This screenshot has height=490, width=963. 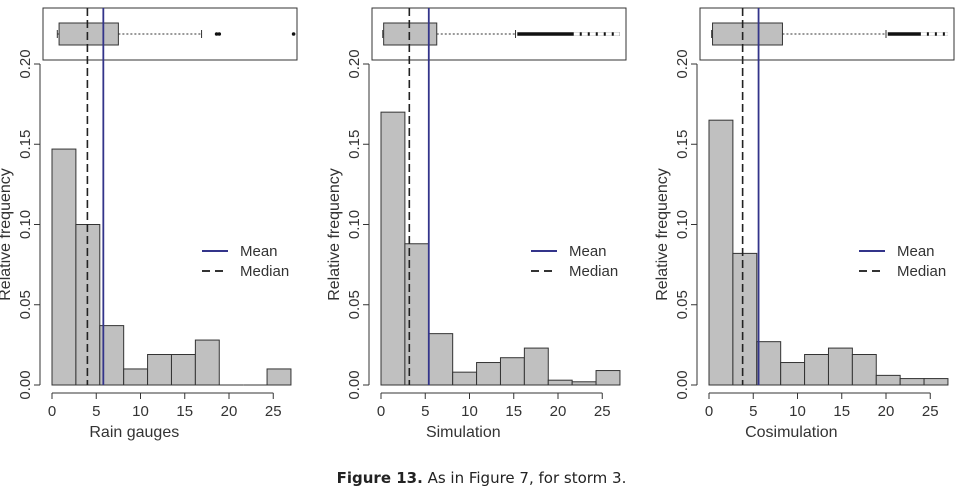 I want to click on figure-caption: Figure 13. As in Figure 7, for storm 3., so click(x=481, y=478).